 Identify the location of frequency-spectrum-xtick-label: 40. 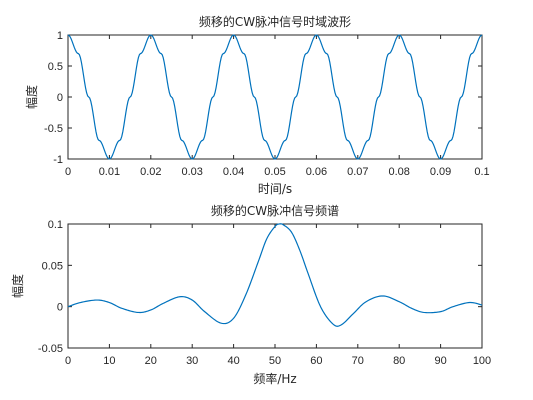
(233, 361).